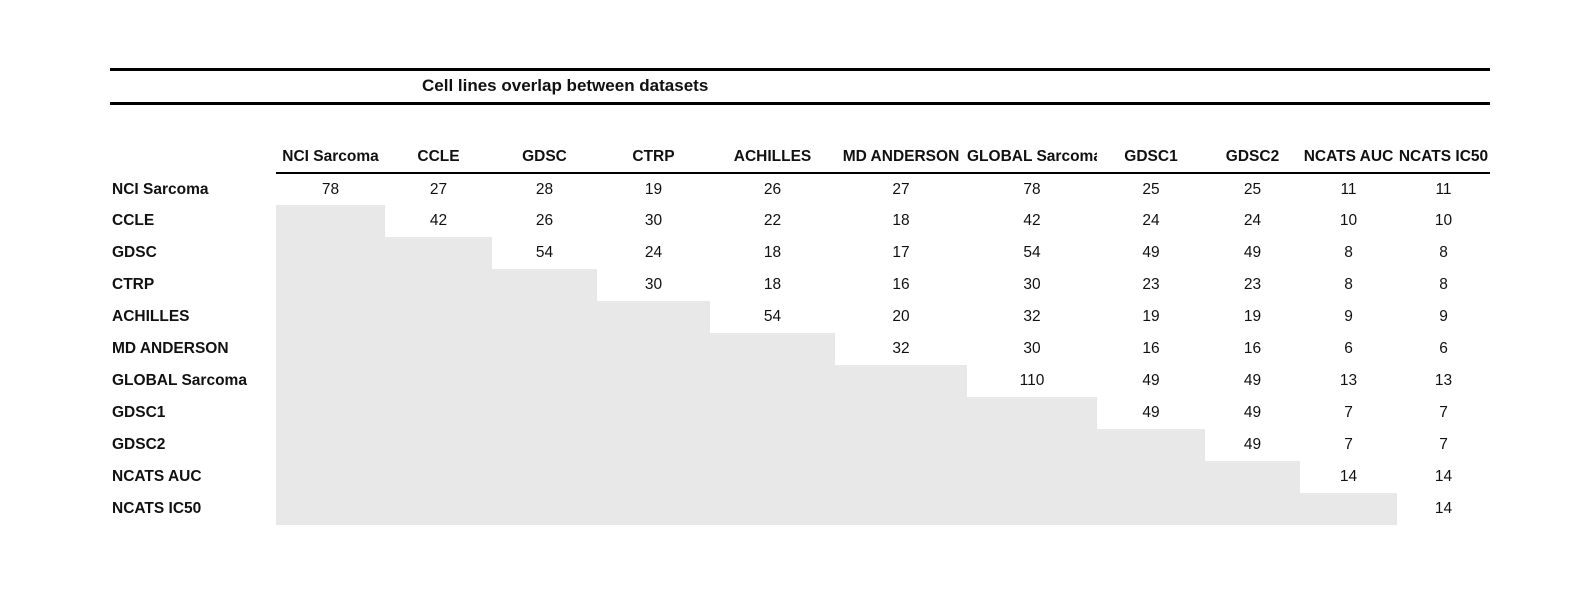  I want to click on table-row: NCI Sarcoma 78 27 28 19 26 27 78 25 25 11 11, so click(800, 189).